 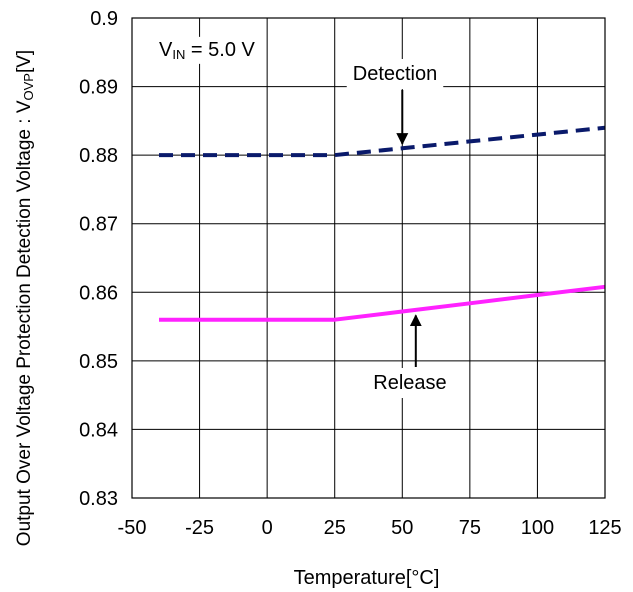 I want to click on x-tick-label: 100, so click(x=537, y=528).